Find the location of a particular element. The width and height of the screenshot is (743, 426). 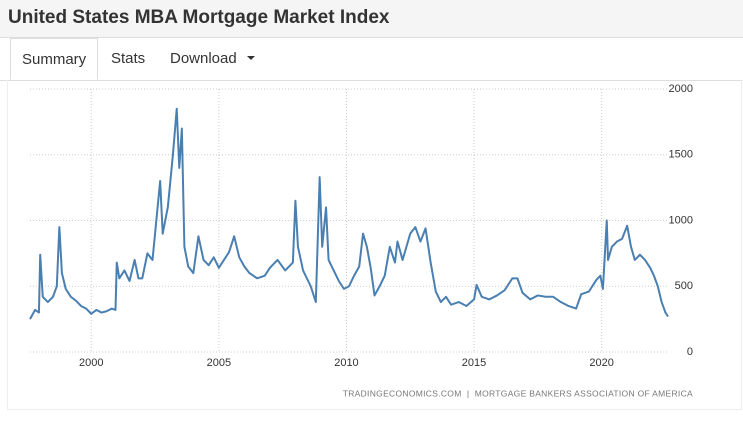

y-tick-label: 1000 is located at coordinates (681, 220).